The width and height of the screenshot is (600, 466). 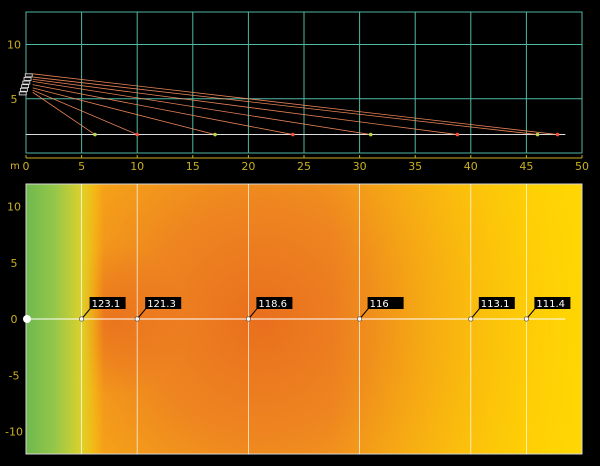 I want to click on side-y-tick-label: 10, so click(x=14, y=45).